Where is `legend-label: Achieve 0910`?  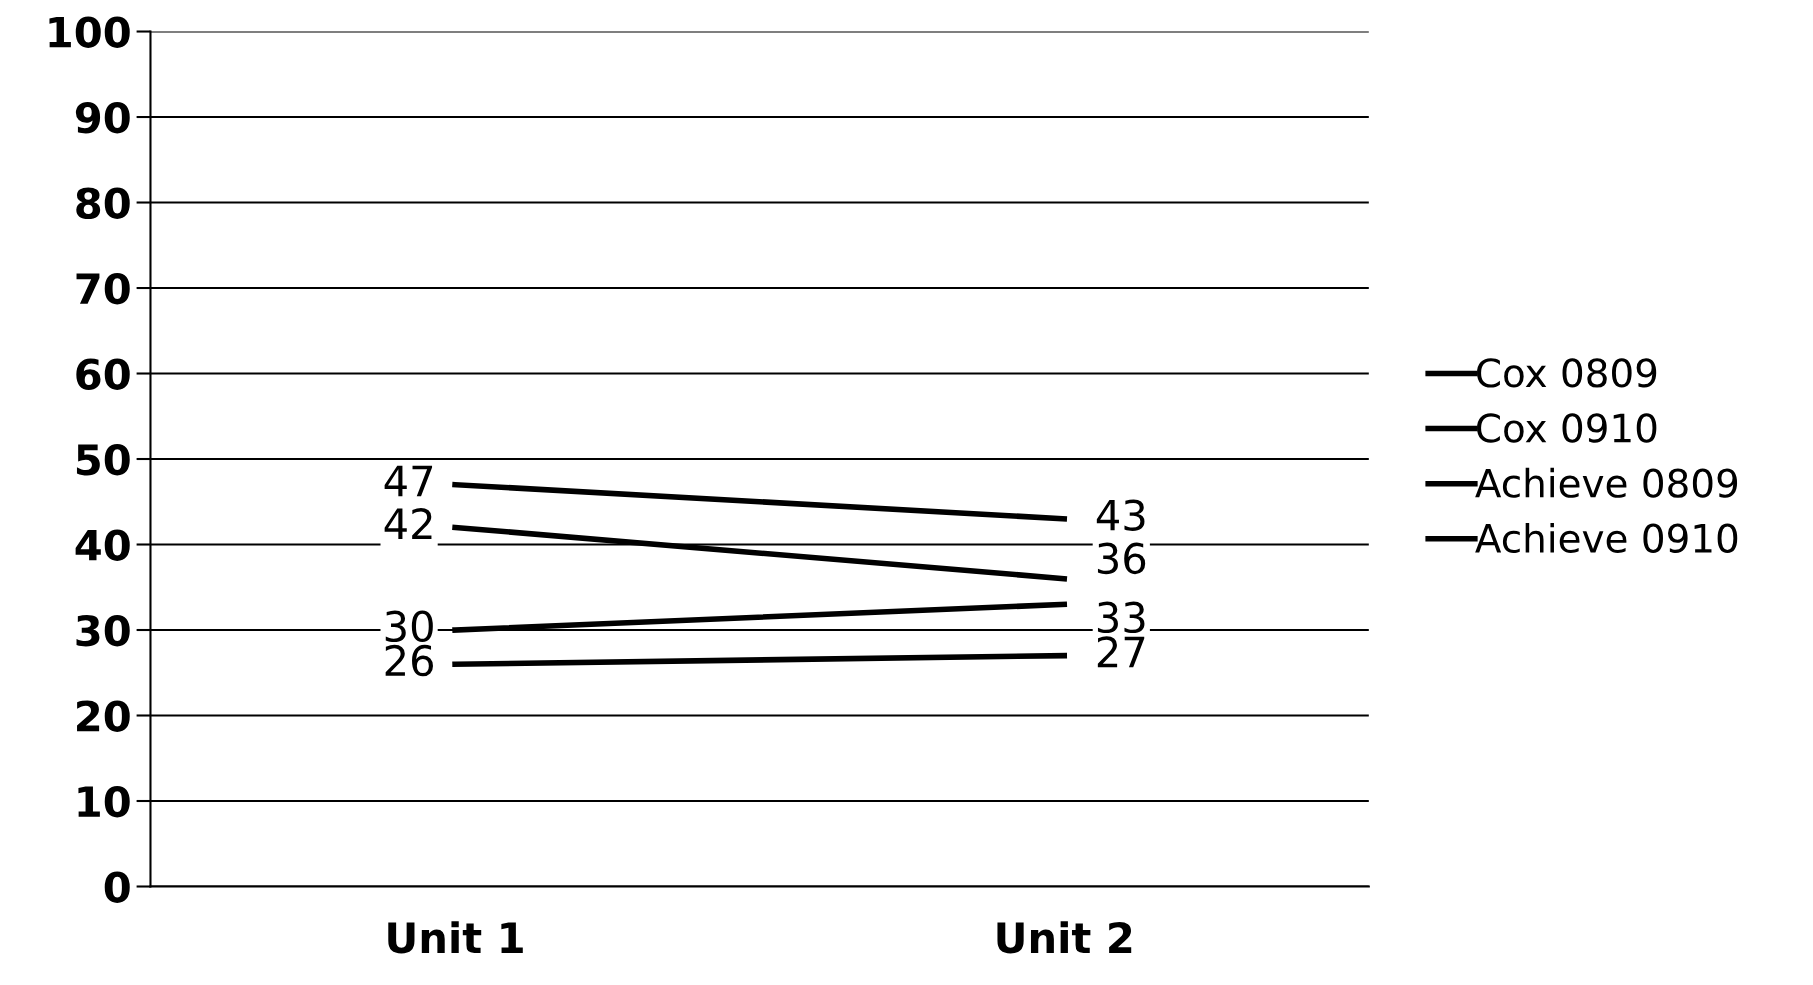 legend-label: Achieve 0910 is located at coordinates (1606, 537).